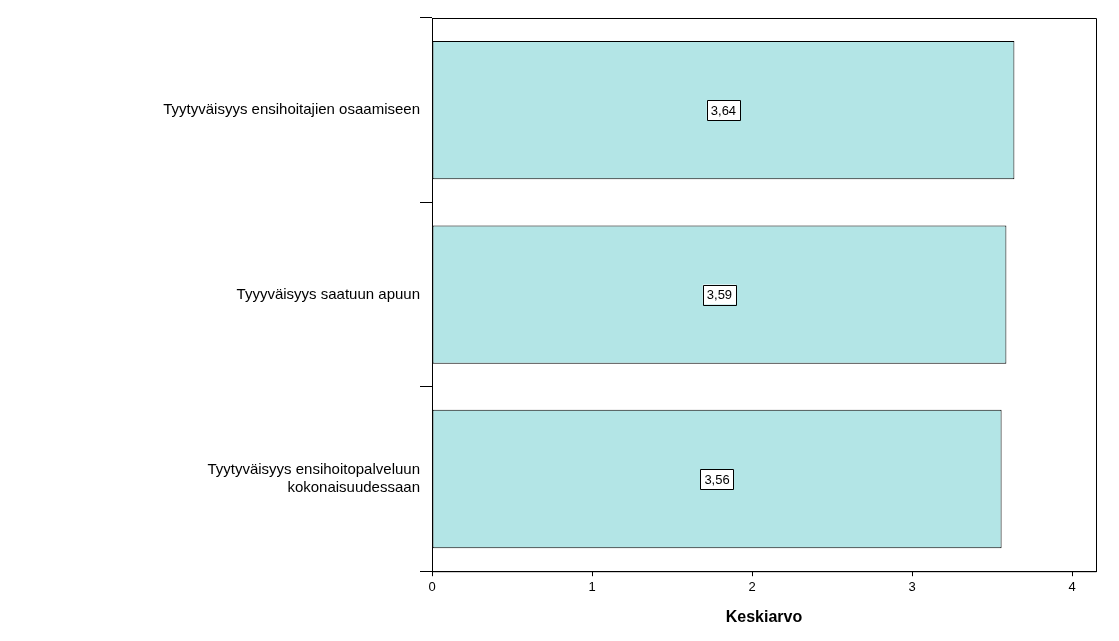  I want to click on x-tick-label: 4, so click(1072, 586).